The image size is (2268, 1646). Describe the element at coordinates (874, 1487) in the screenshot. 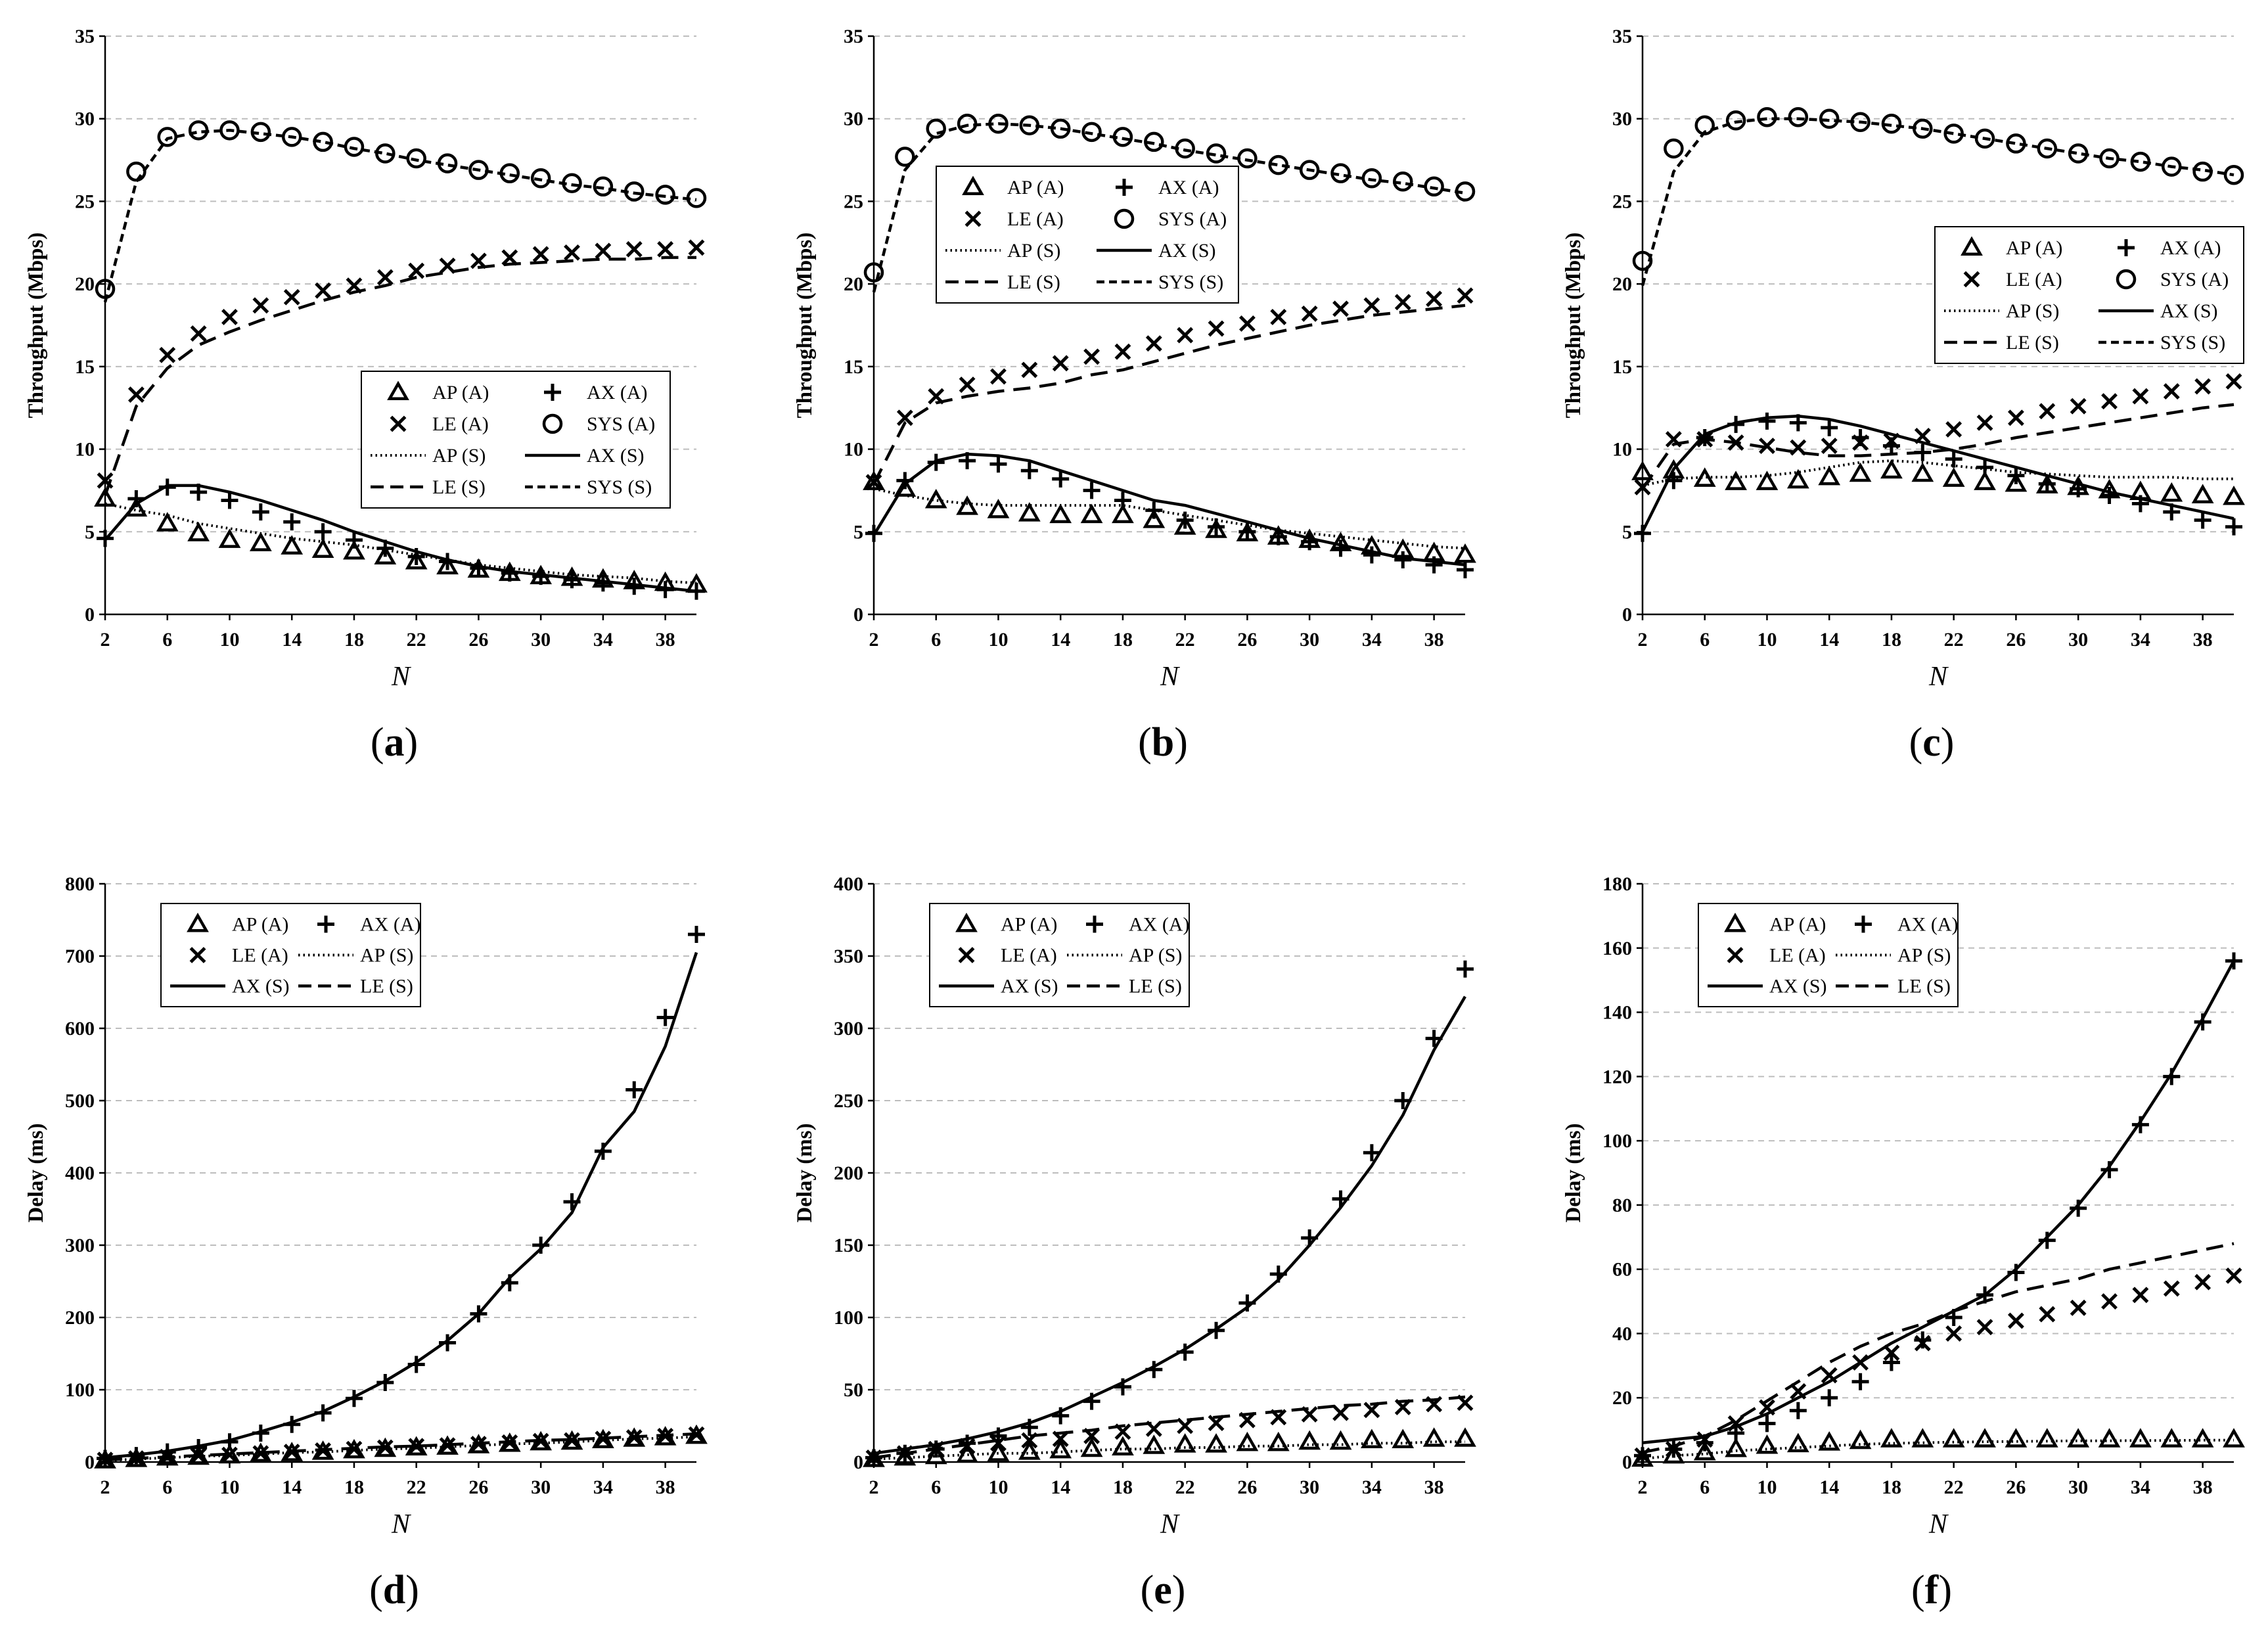

I see `x-tick-label: 2` at that location.